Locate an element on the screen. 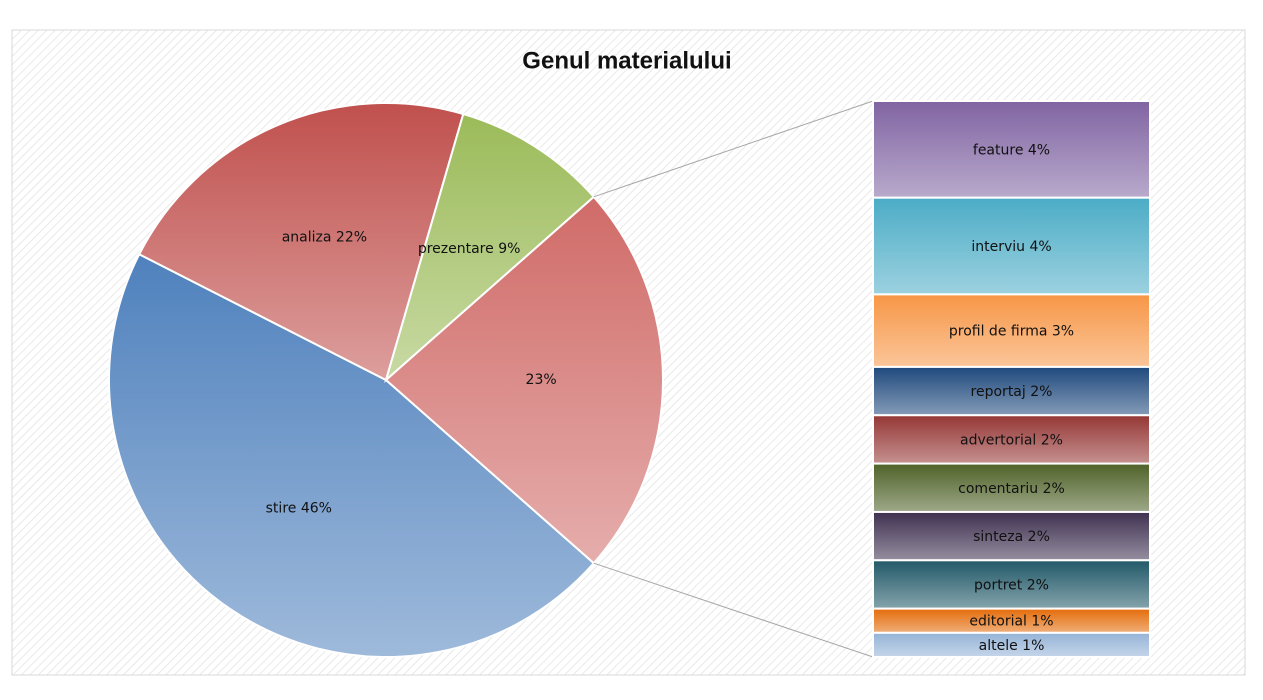 The width and height of the screenshot is (1263, 700). data-label: comentariu 2% is located at coordinates (1011, 489).